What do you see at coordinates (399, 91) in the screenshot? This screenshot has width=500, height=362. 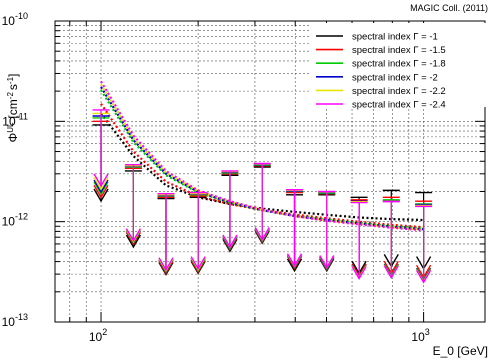 I see `legend-label: spectral index Γ = -2.2` at bounding box center [399, 91].